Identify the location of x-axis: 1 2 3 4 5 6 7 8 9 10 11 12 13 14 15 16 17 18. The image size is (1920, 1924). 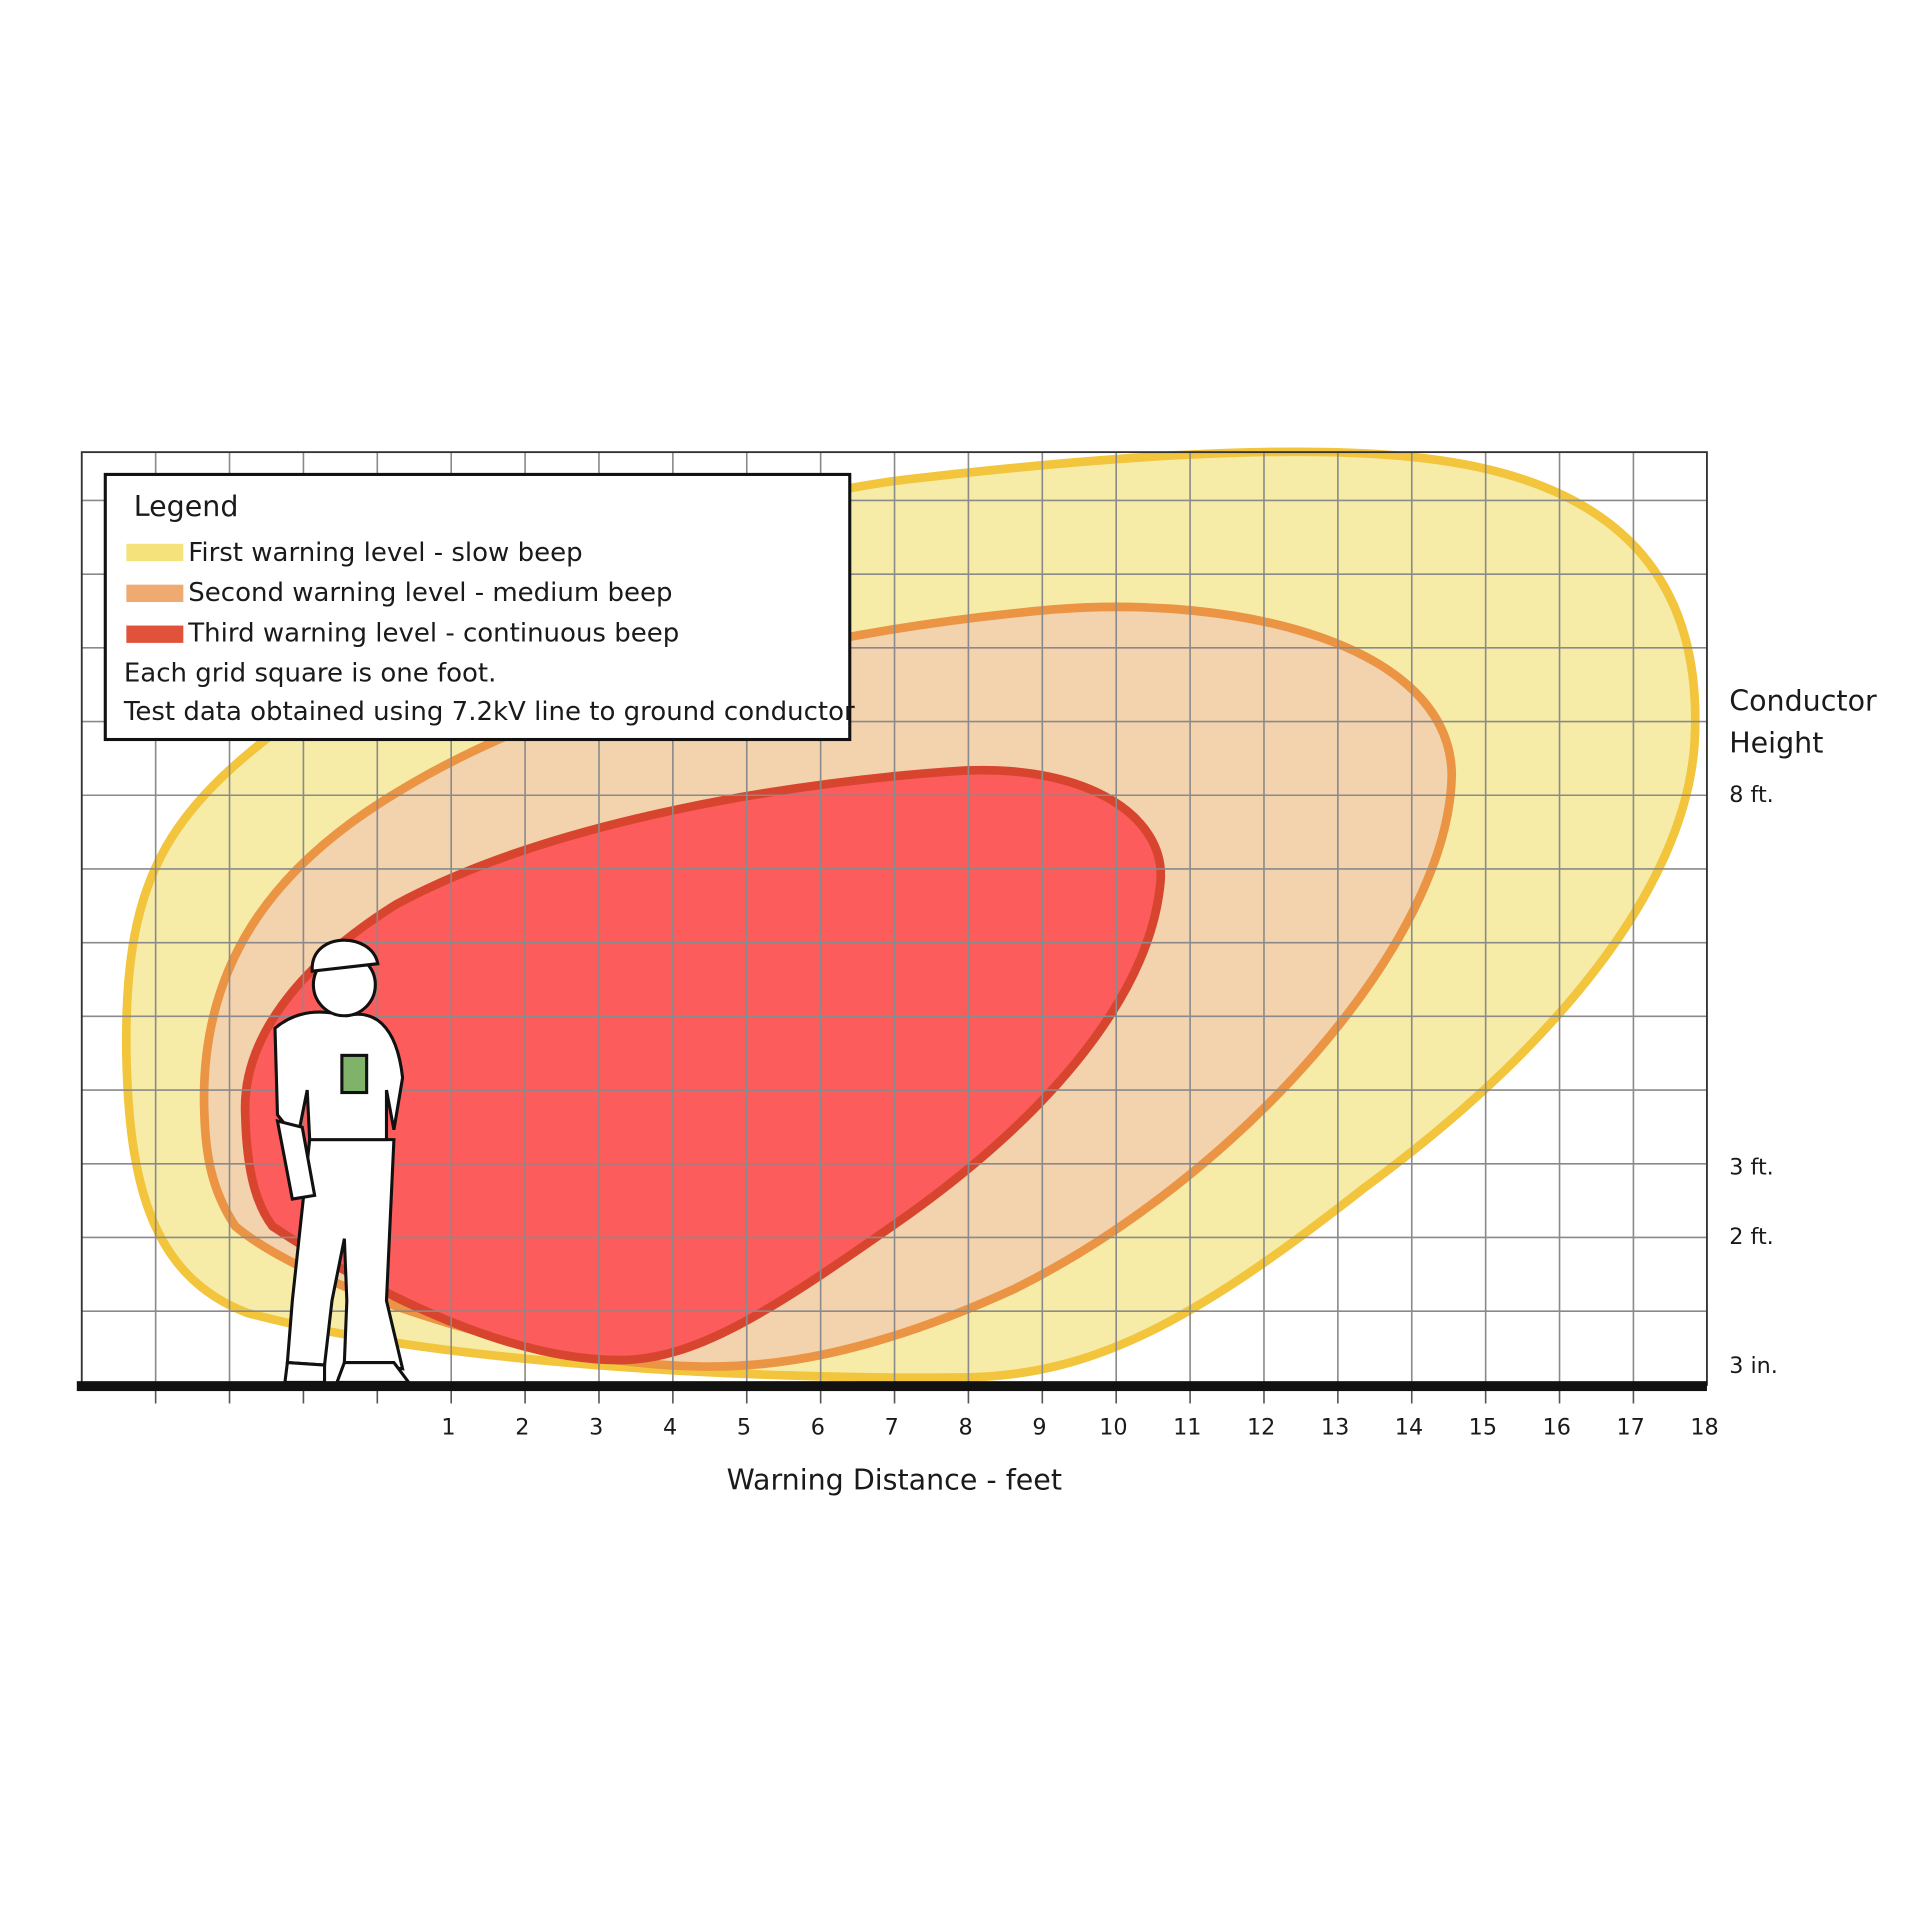
(1079, 1428).